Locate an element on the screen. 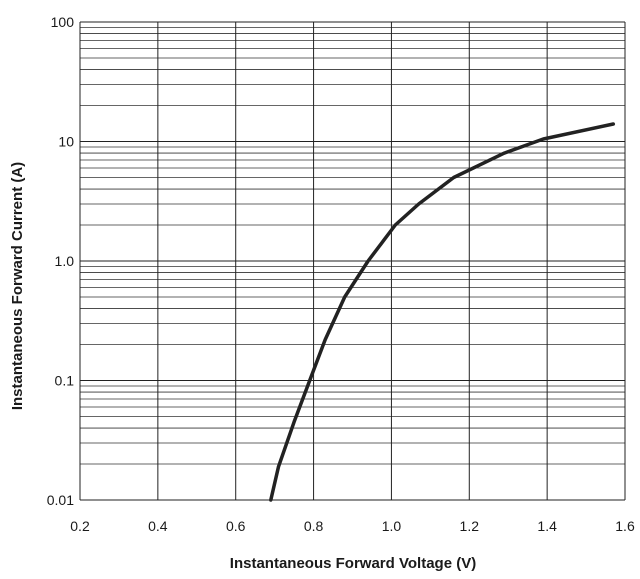 This screenshot has height=579, width=640. x-tick-label: 1.2 is located at coordinates (470, 526).